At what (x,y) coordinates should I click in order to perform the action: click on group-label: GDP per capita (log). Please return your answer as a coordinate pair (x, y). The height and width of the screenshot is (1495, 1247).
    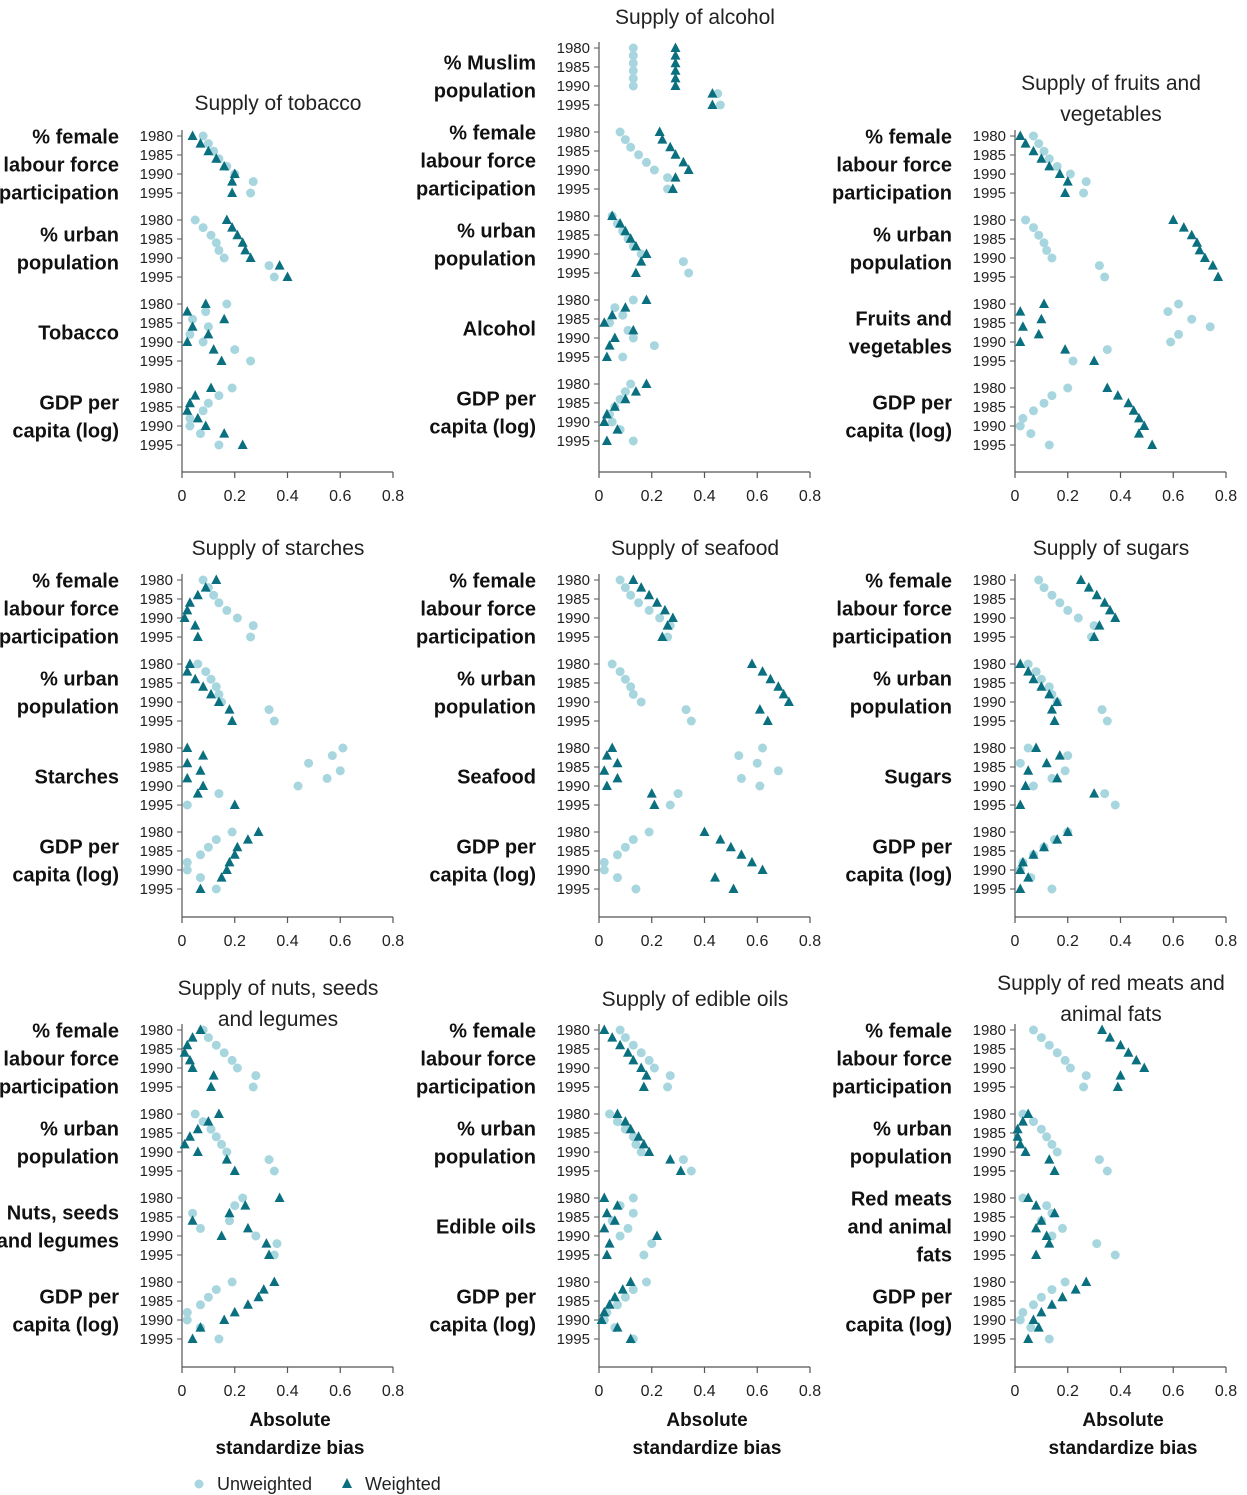
    Looking at the image, I should click on (898, 862).